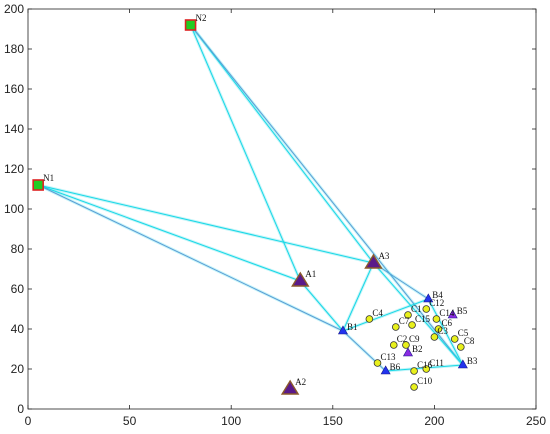 The width and height of the screenshot is (550, 434). Describe the element at coordinates (383, 256) in the screenshot. I see `label-a3: A3` at that location.